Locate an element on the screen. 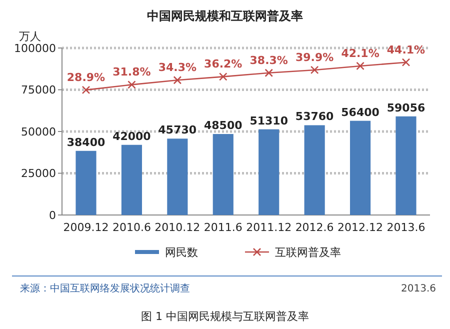 The image size is (450, 329). y-tick-label: 75000 is located at coordinates (38, 90).